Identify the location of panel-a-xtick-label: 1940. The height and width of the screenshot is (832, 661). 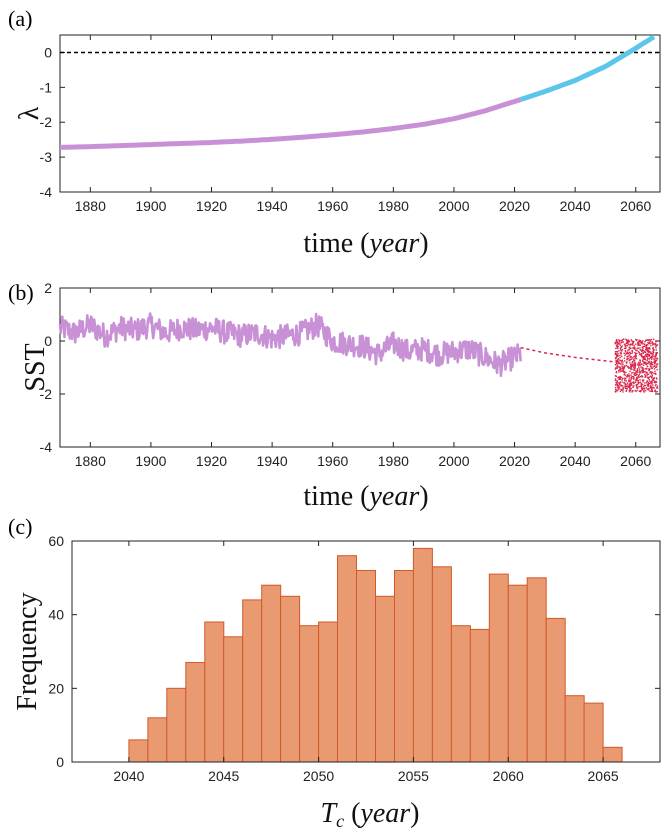
(272, 206).